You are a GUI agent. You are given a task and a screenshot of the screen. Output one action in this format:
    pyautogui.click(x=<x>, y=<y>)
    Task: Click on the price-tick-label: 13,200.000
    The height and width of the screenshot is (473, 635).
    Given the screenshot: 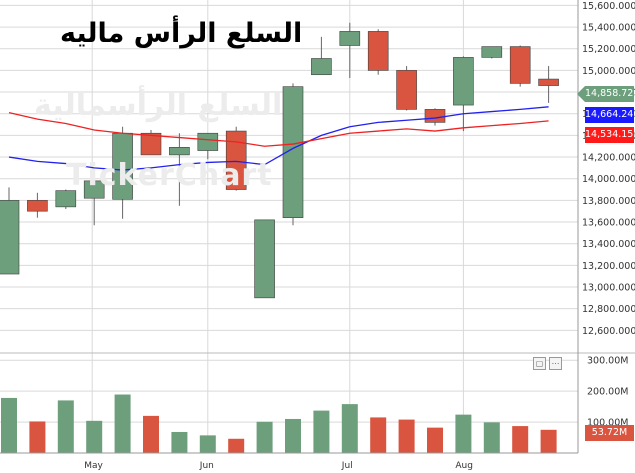 What is the action you would take?
    pyautogui.click(x=608, y=266)
    